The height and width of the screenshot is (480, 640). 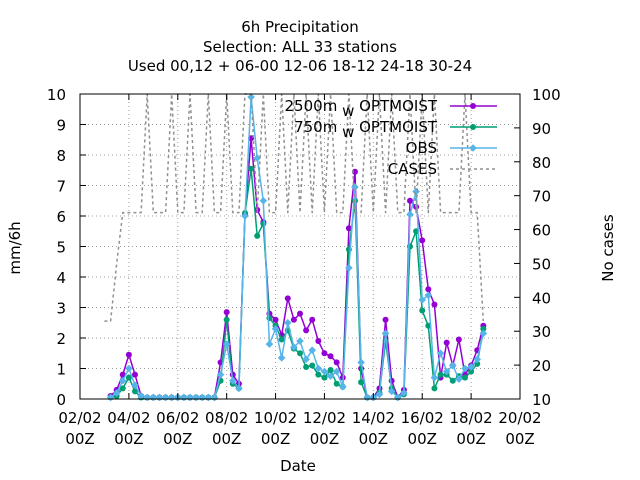 I want to click on y-tick-label: 6, so click(x=61, y=217).